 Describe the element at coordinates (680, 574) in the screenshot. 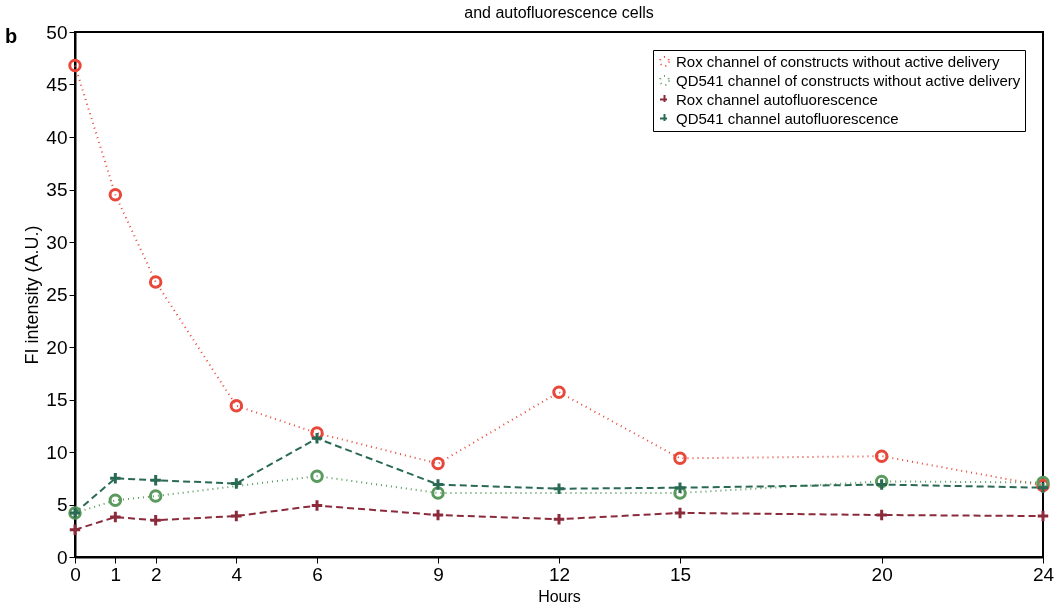

I see `x-tick-label: 15` at that location.